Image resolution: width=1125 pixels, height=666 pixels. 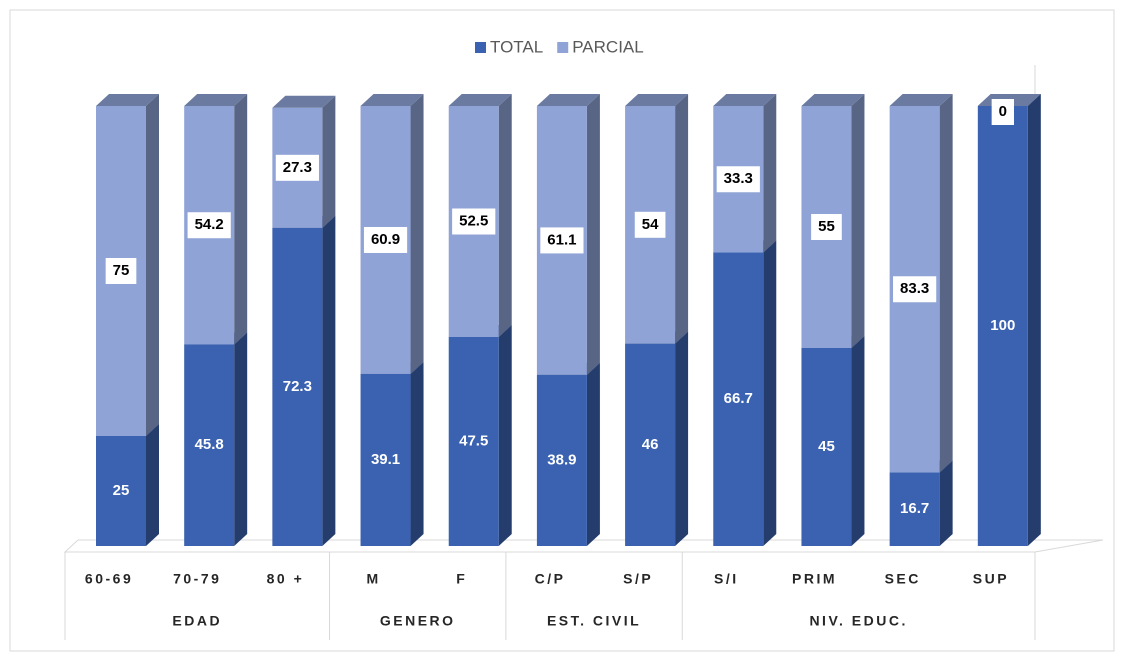 I want to click on data-label: 55, so click(x=826, y=226).